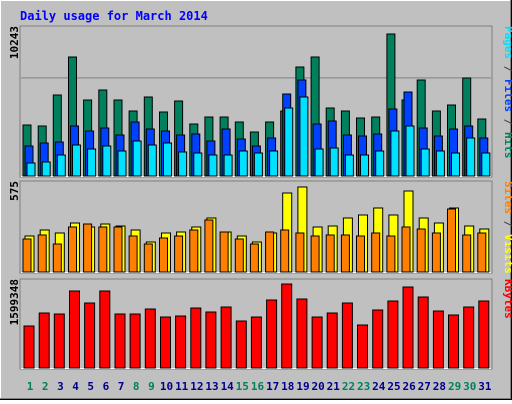 This screenshot has height=404, width=512. Describe the element at coordinates (60, 386) in the screenshot. I see `x-tick-label-day-3: 3` at that location.